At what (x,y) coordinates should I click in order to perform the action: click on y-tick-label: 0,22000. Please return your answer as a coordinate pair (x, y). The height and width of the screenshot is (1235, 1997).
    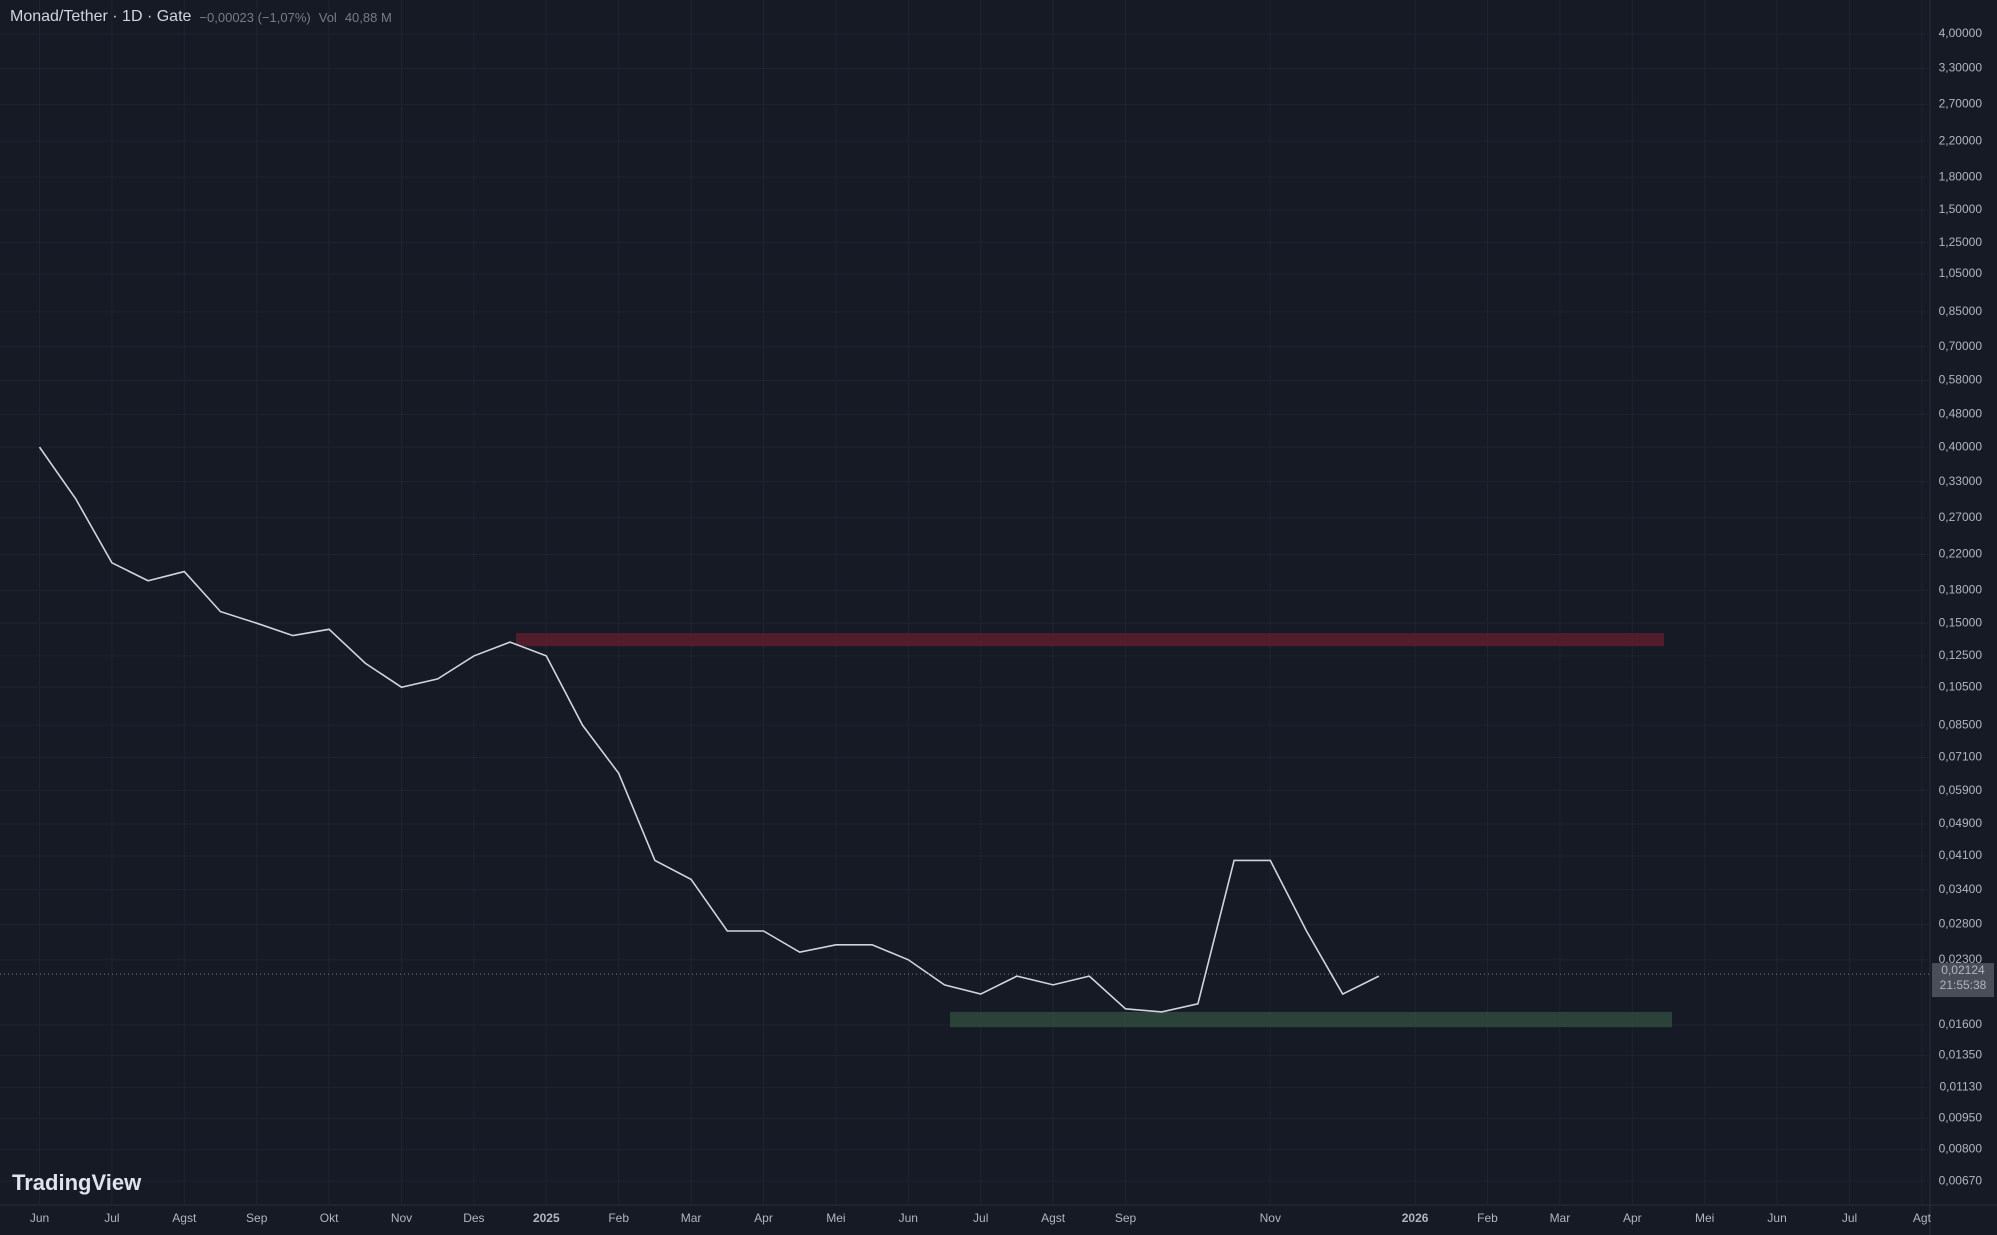
    Looking at the image, I should click on (1961, 554).